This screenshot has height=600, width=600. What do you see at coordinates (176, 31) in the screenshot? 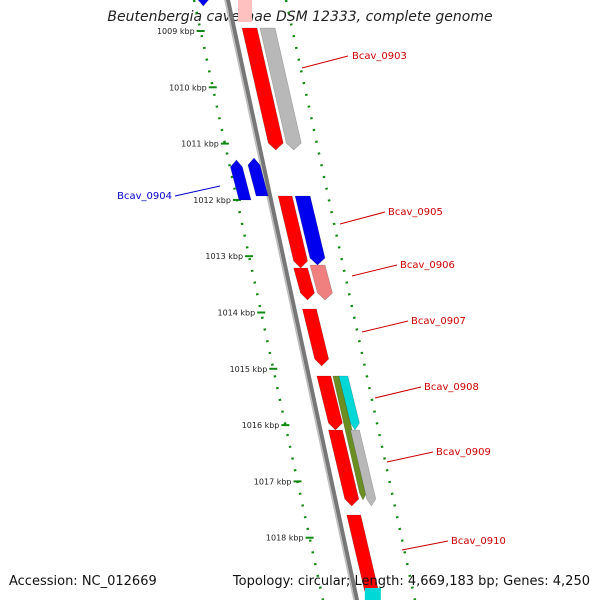
I see `ruler-tick-label: 1009 kbp` at bounding box center [176, 31].